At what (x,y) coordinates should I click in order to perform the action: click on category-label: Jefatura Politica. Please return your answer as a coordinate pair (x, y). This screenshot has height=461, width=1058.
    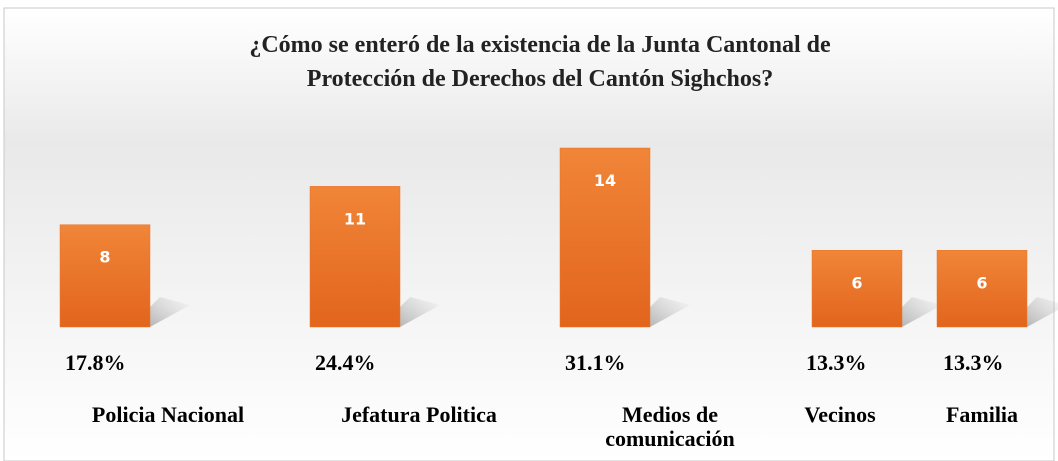
    Looking at the image, I should click on (419, 414).